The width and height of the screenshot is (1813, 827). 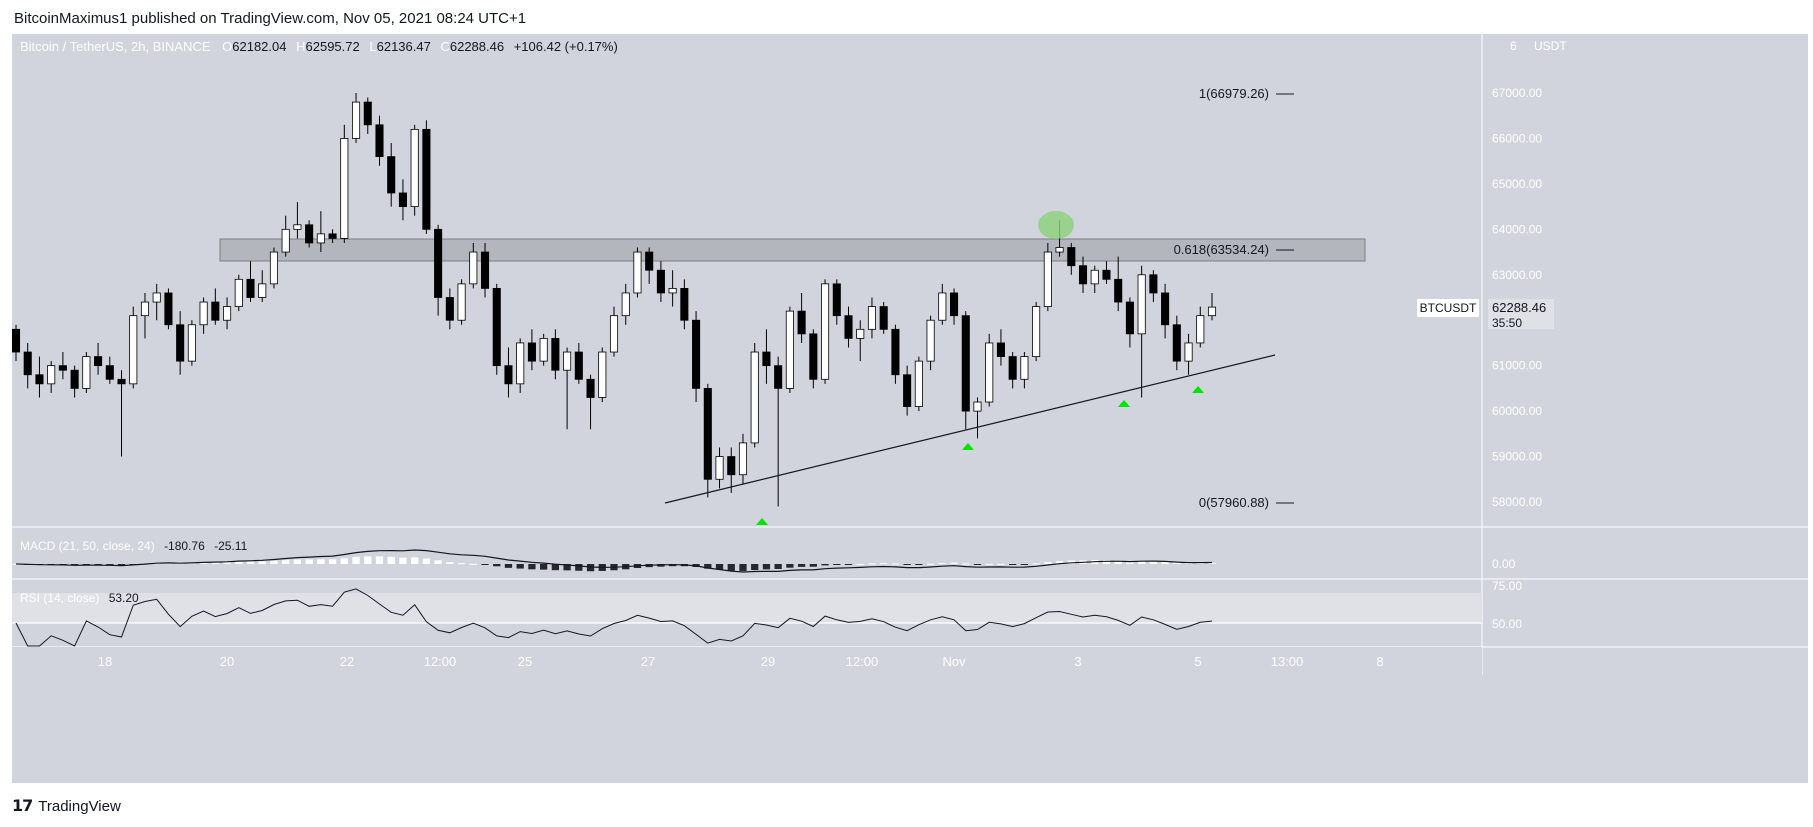 I want to click on price-badge, so click(x=1521, y=314).